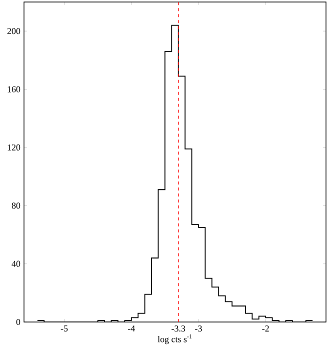  Describe the element at coordinates (64, 329) in the screenshot. I see `x-tick-label: -5` at that location.